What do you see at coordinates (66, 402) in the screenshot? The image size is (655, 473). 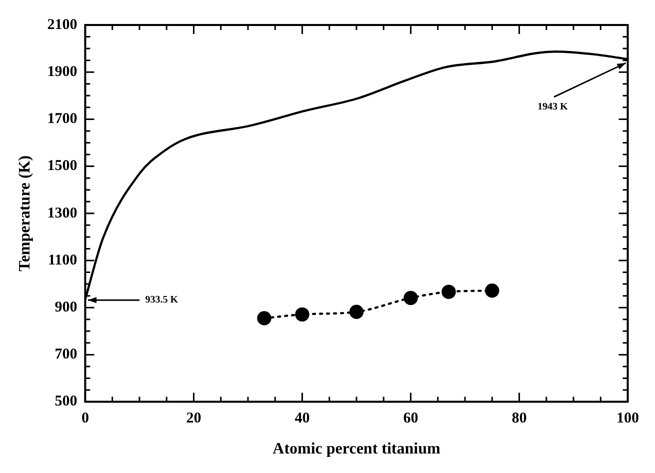 I see `y-tick-label: 500` at bounding box center [66, 402].